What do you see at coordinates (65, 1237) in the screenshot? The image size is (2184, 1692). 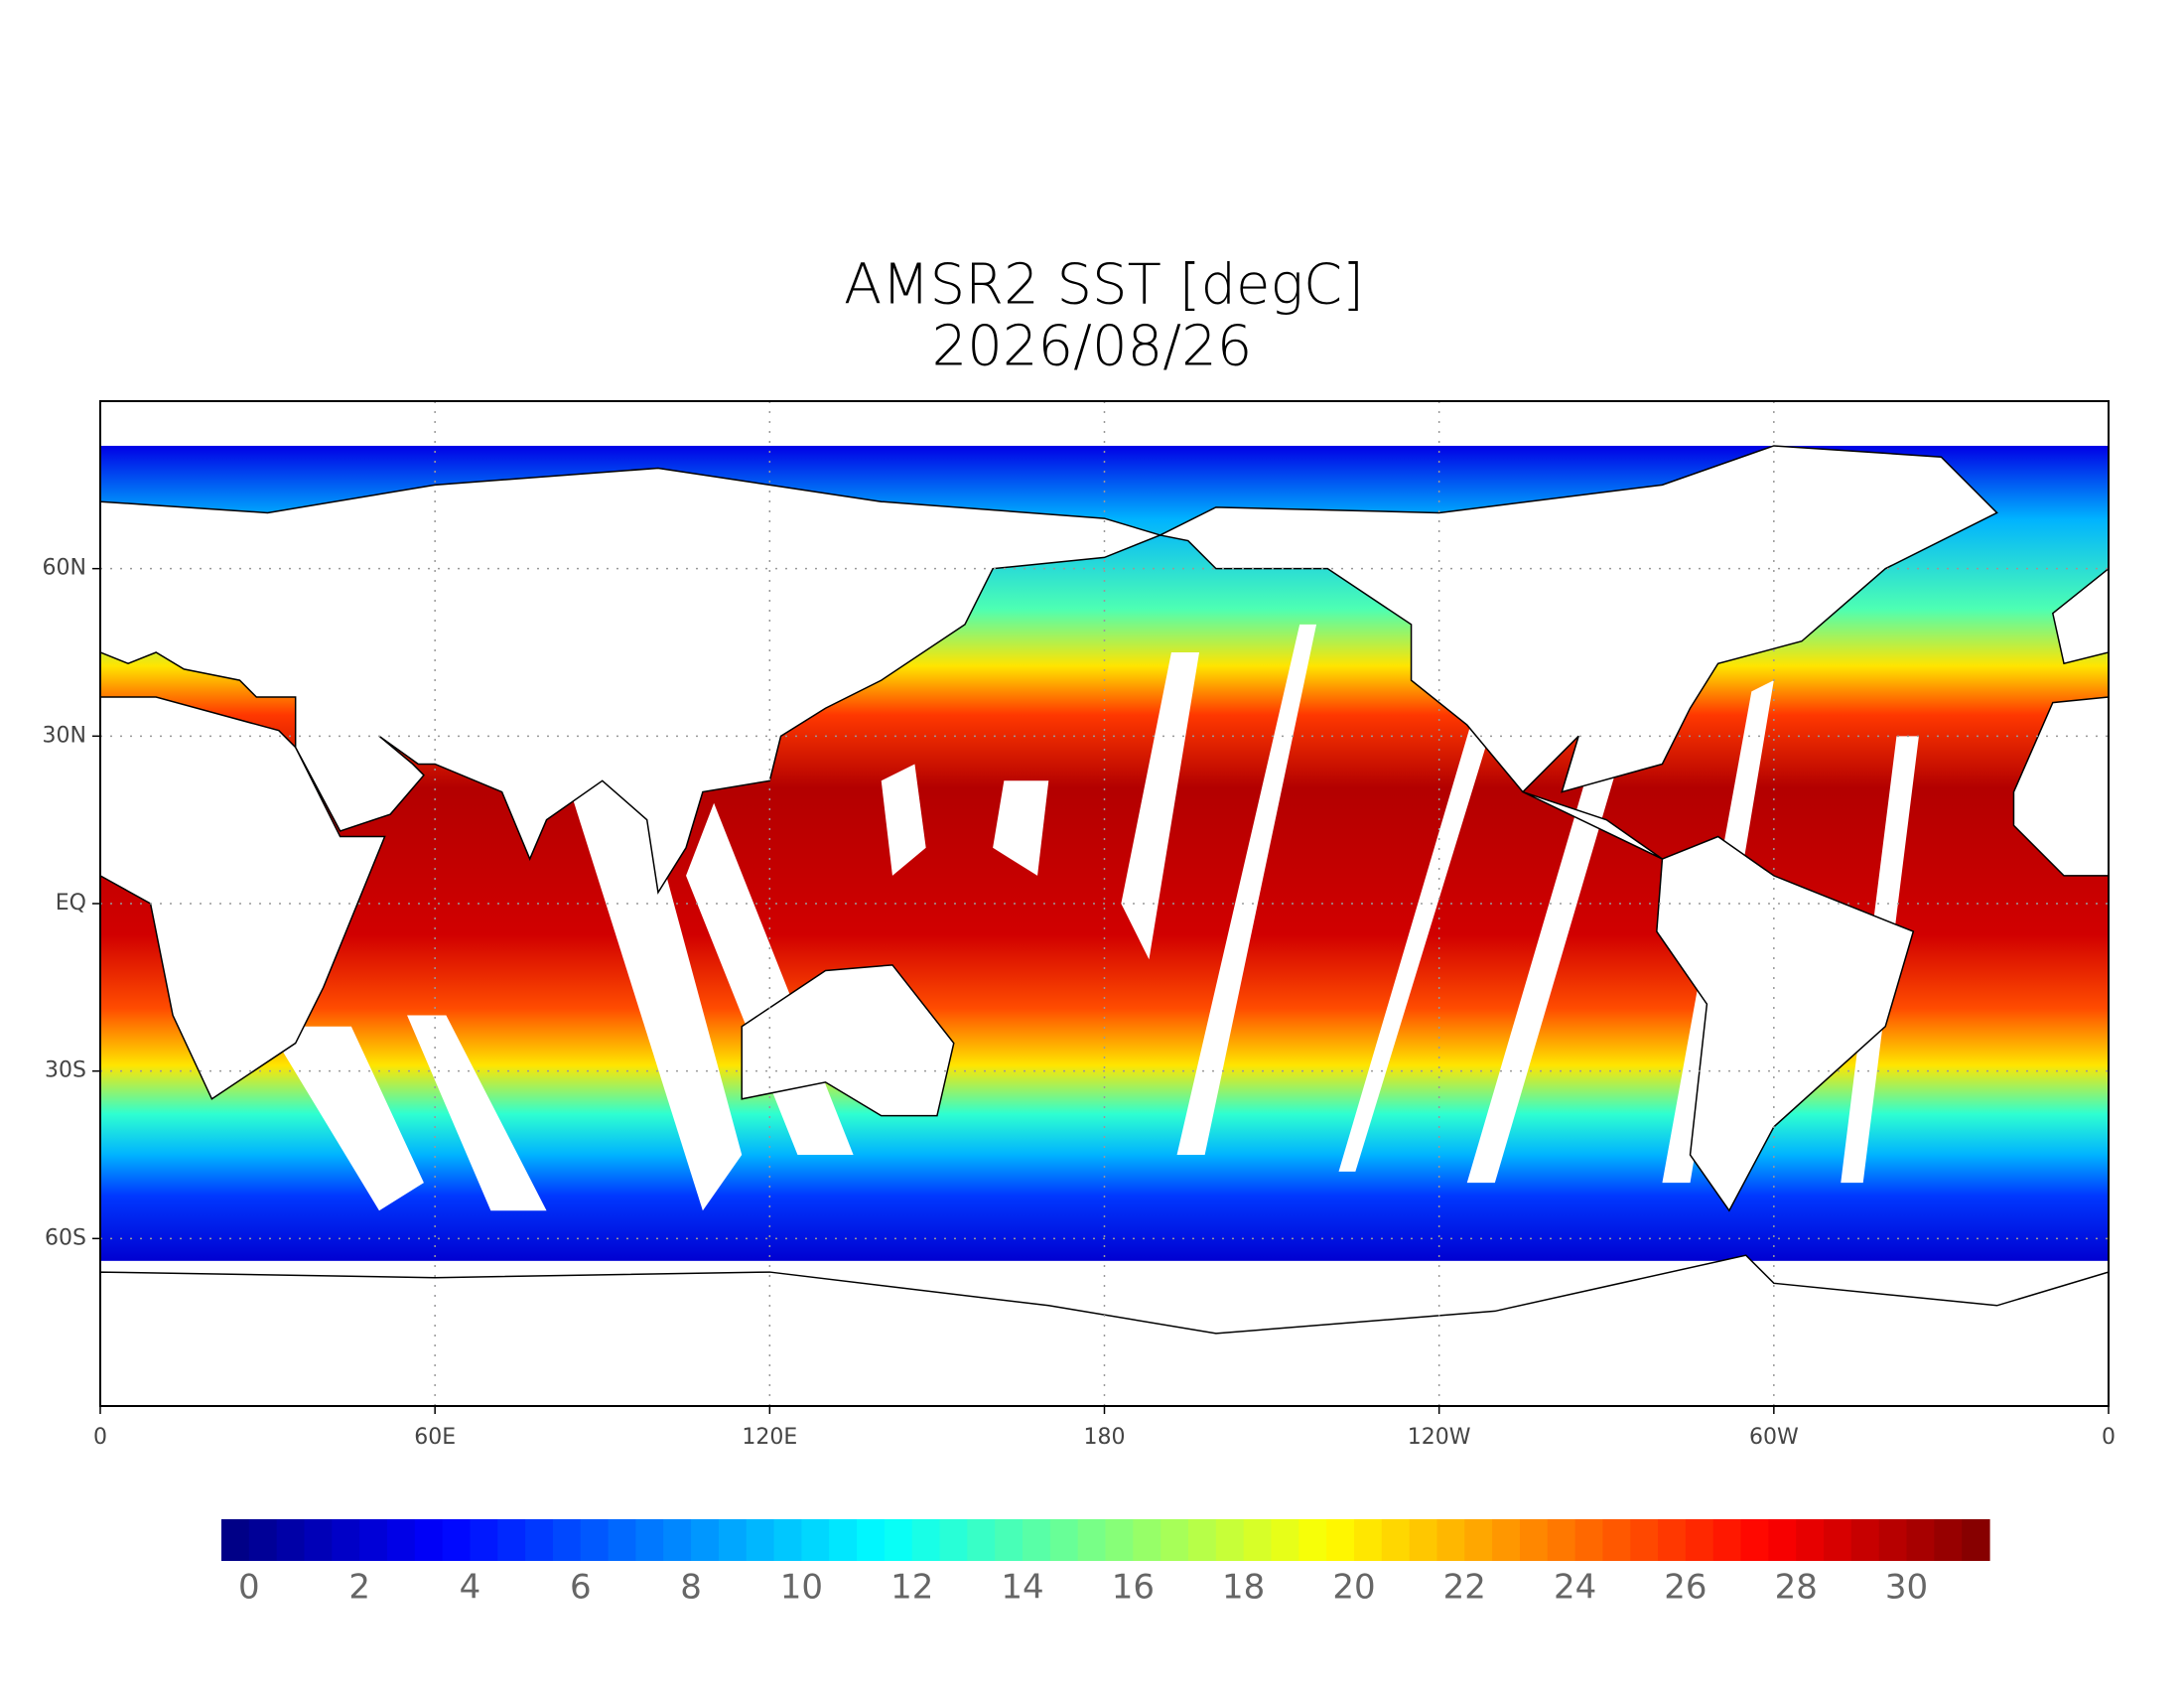 I see `y-tick-label: 60S` at bounding box center [65, 1237].